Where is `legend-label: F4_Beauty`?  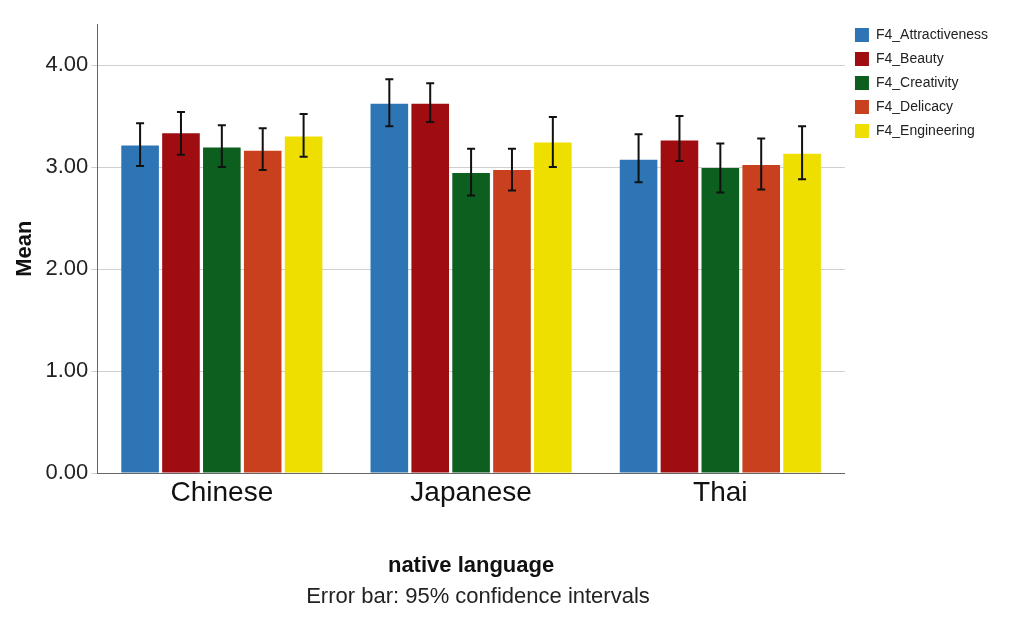 legend-label: F4_Beauty is located at coordinates (909, 57).